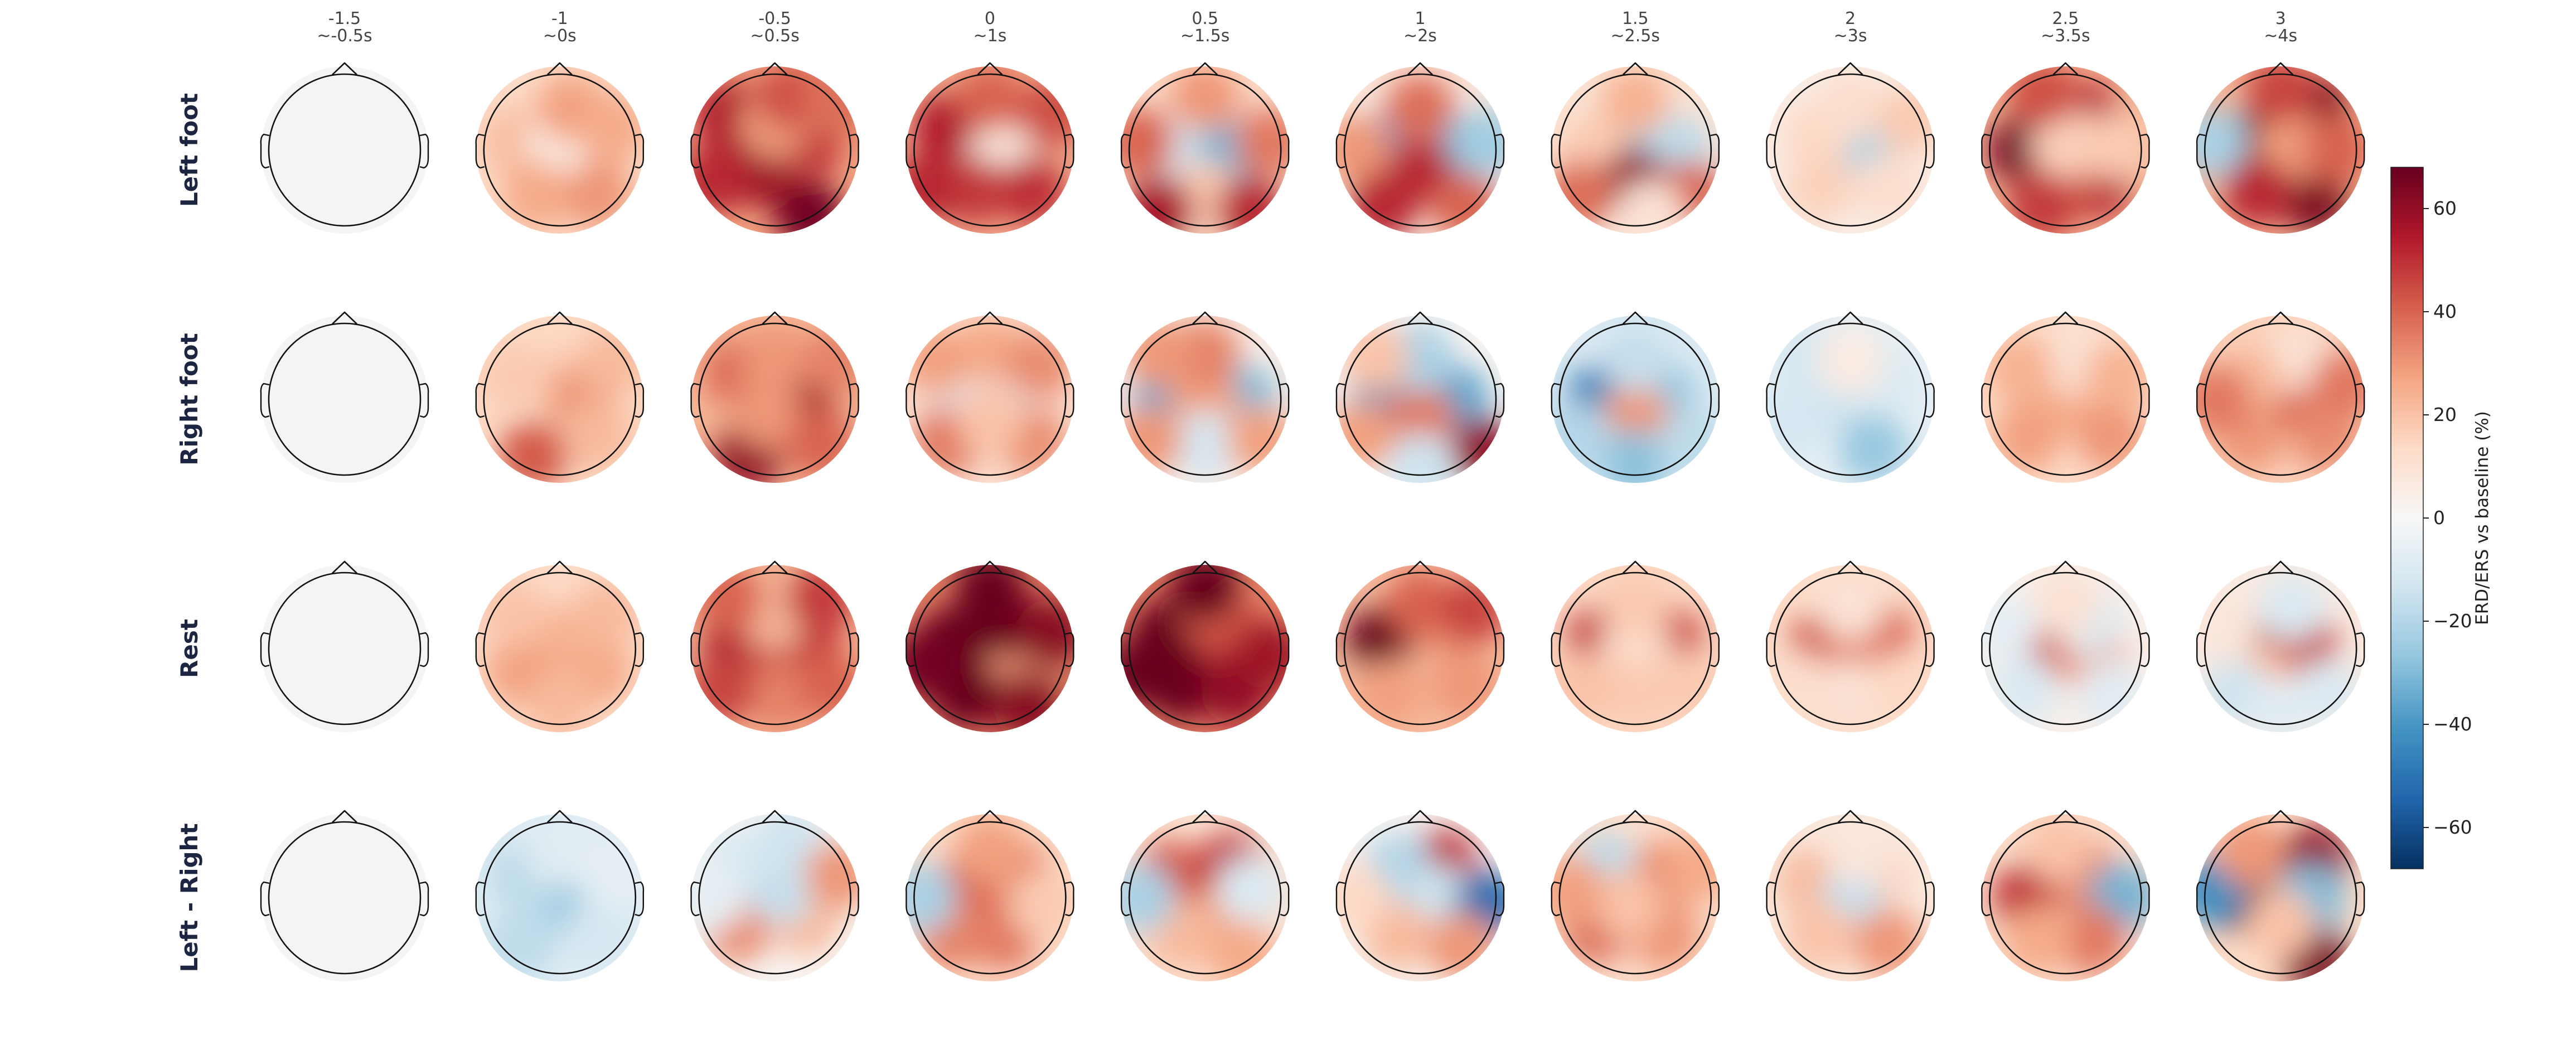 This screenshot has width=2576, height=1055. I want to click on column-sublabel: ~3s, so click(1851, 36).